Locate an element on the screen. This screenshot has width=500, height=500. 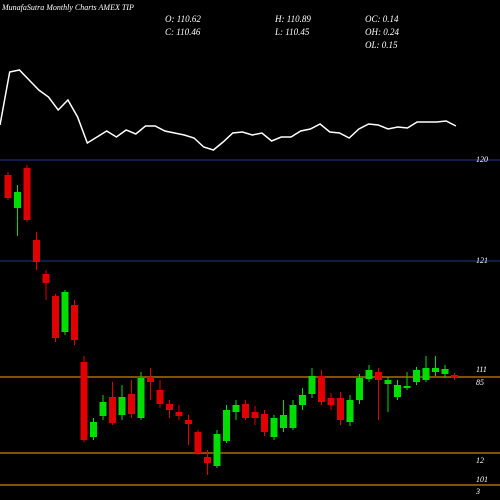
y-tick-label: 120 is located at coordinates (482, 159).